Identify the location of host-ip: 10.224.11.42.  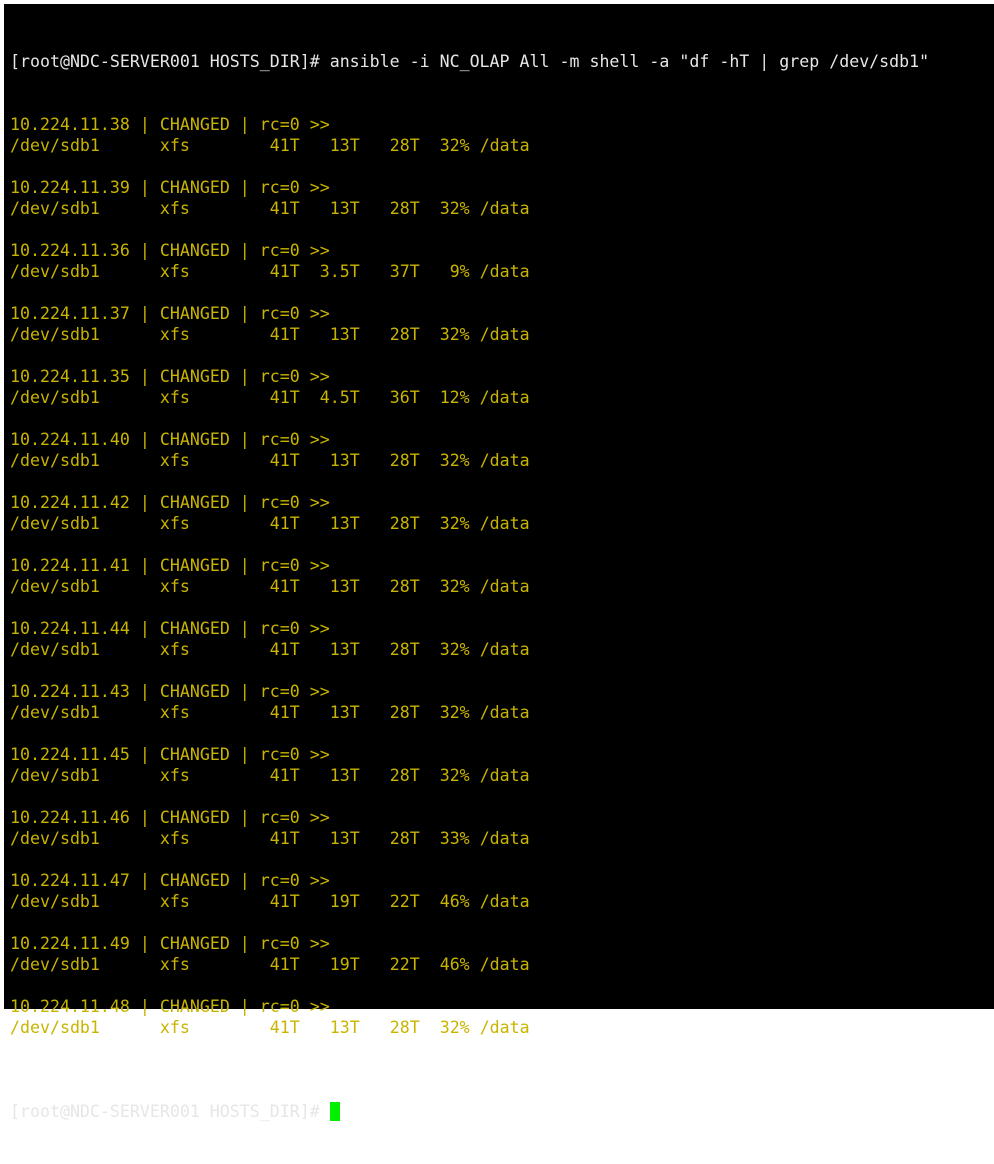
(70, 502).